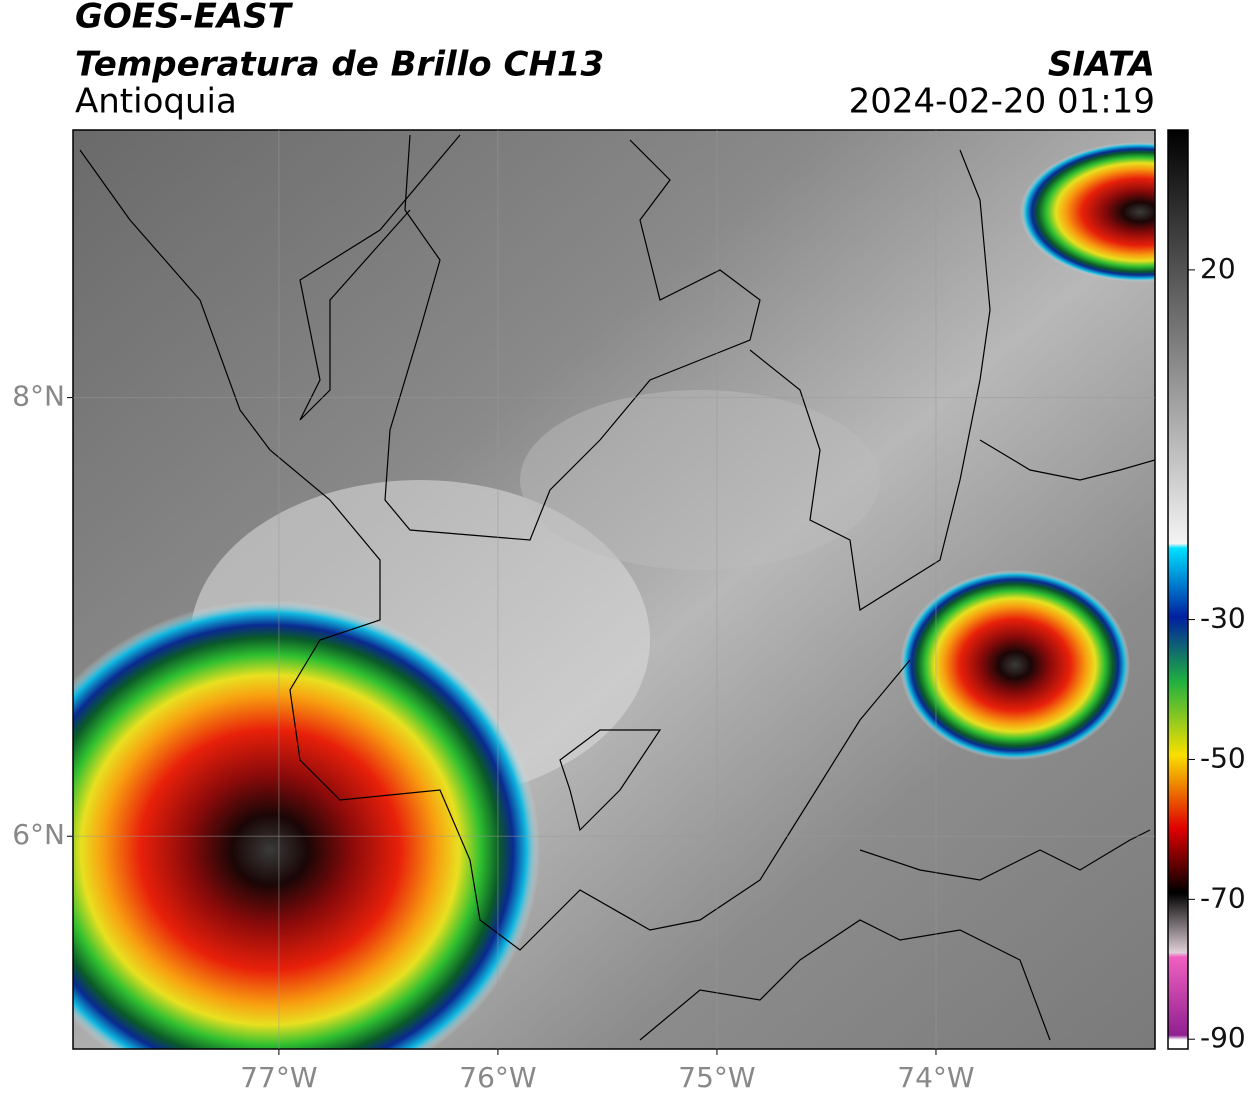 The image size is (1252, 1103). Describe the element at coordinates (156, 102) in the screenshot. I see `region: Antioquia` at that location.